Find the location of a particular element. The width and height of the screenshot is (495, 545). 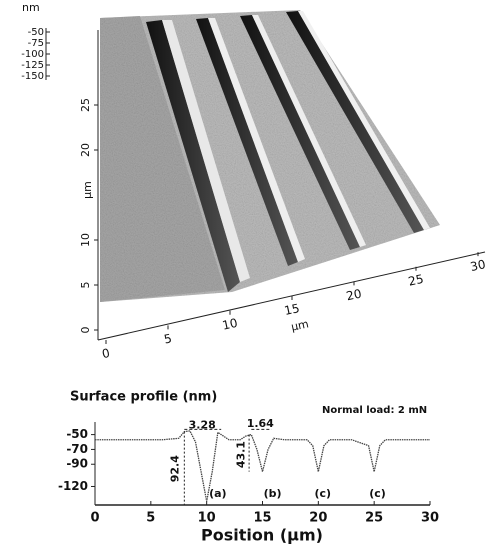

x-axis-label: Position (μm) is located at coordinates (262, 535).